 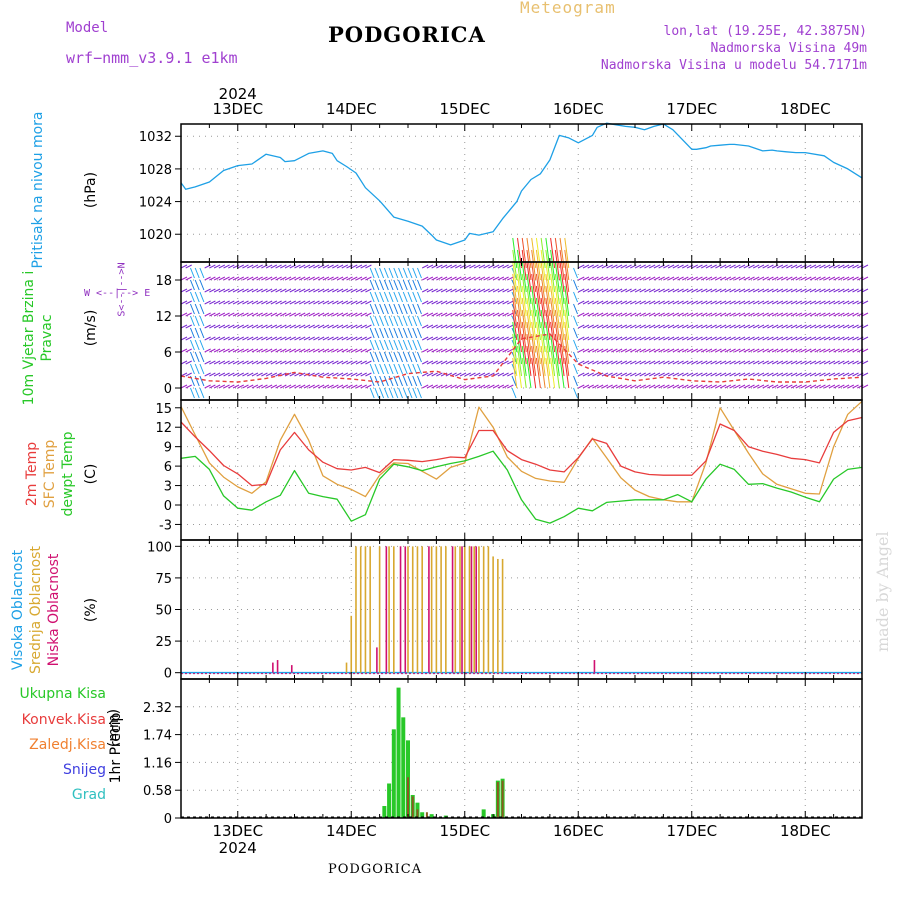 What do you see at coordinates (168, 448) in the screenshot?
I see `y-tick-label: 9` at bounding box center [168, 448].